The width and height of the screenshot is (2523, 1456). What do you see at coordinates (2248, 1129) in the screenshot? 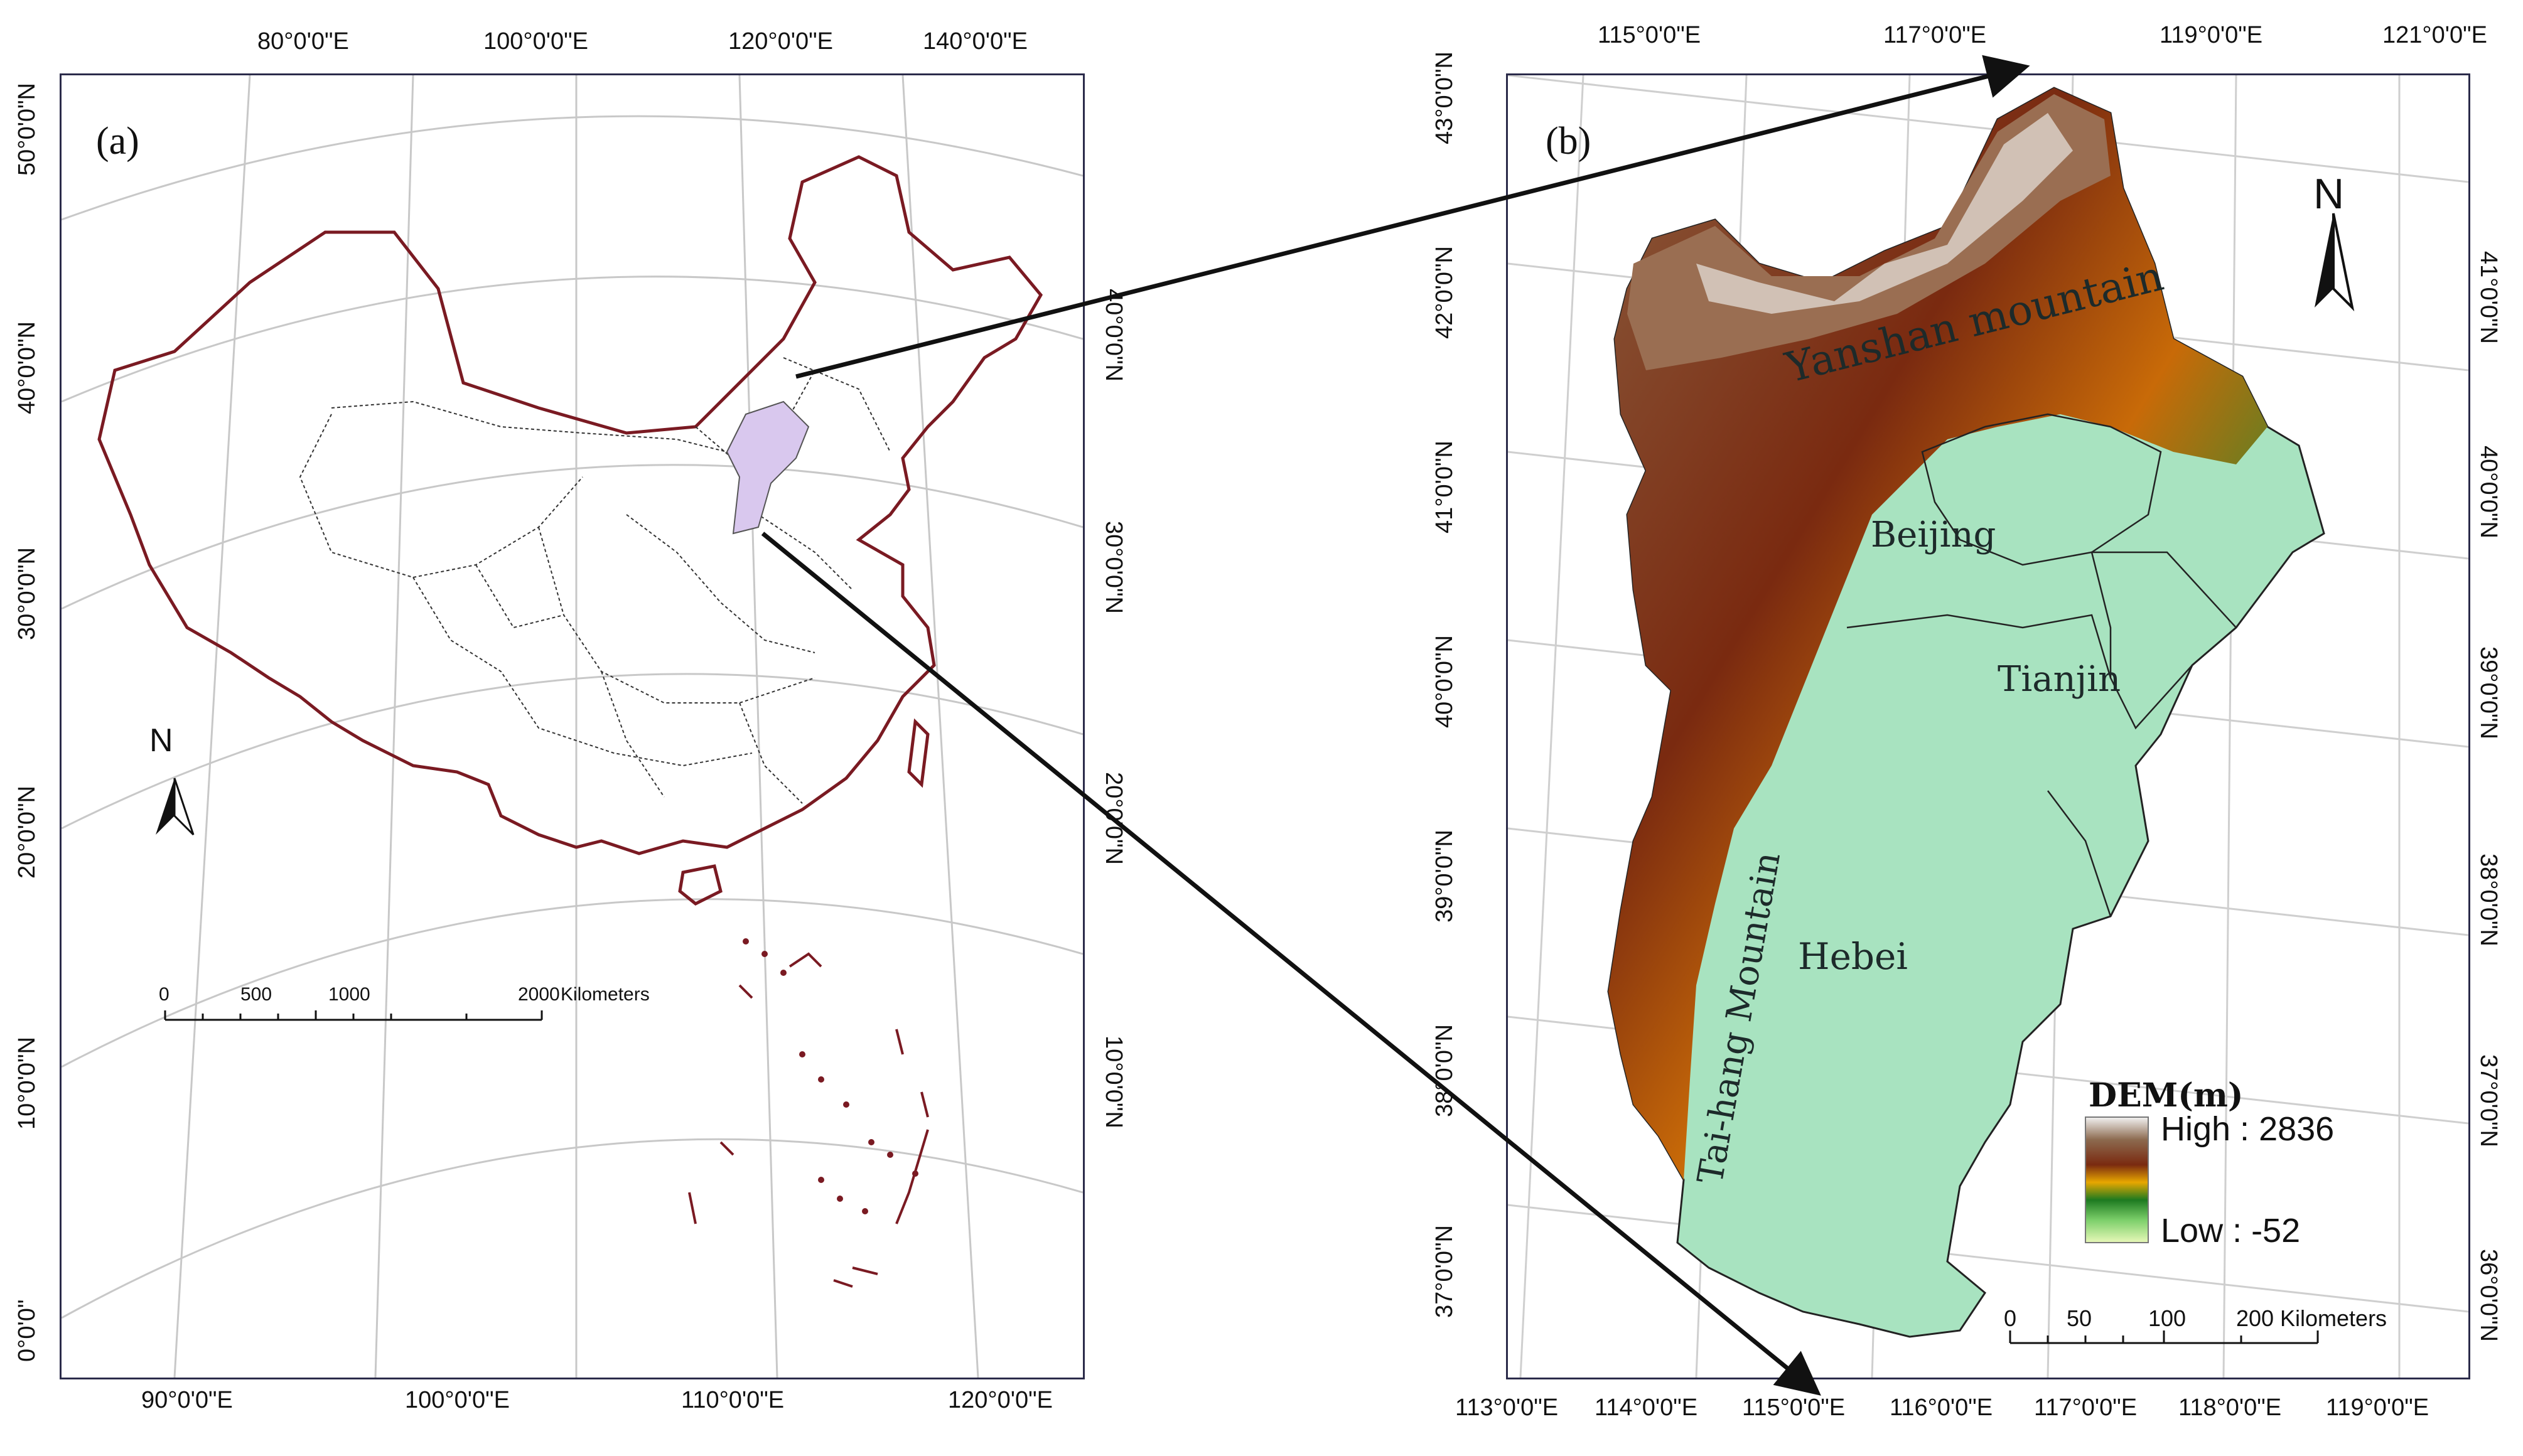
I see `dem-legend-high: High : 2836` at bounding box center [2248, 1129].